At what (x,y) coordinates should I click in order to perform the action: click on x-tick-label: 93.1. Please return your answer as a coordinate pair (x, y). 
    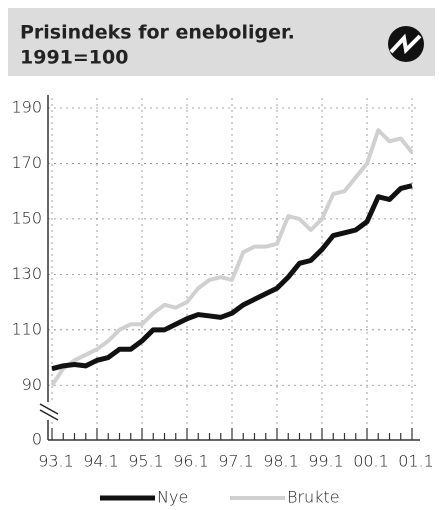
    Looking at the image, I should click on (56, 461).